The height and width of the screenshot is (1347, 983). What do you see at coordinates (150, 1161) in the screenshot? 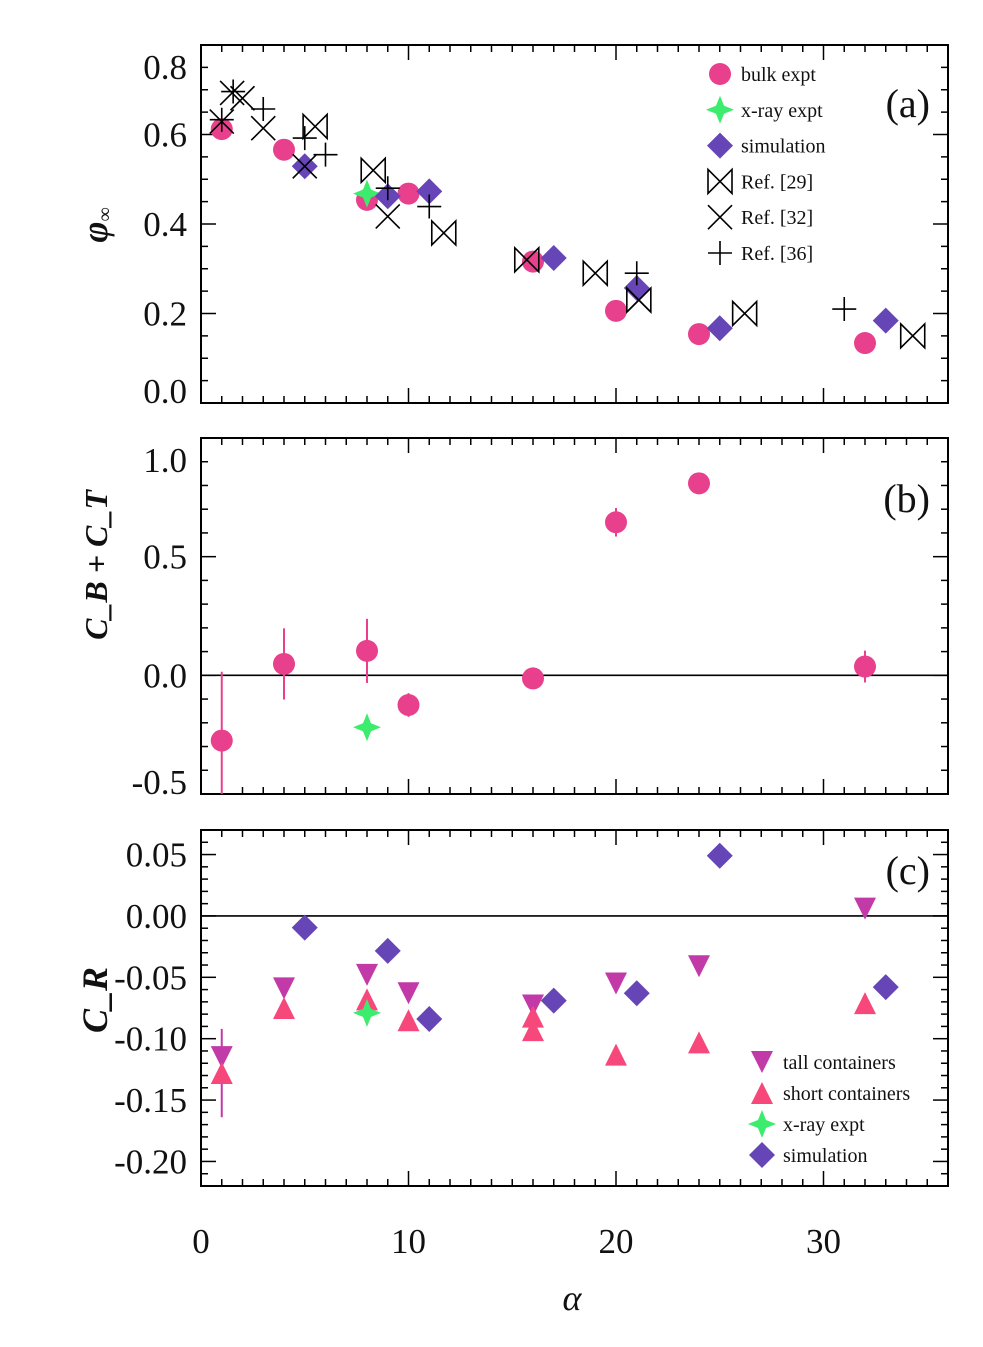
I see `y-tick-label: -0.20` at bounding box center [150, 1161].